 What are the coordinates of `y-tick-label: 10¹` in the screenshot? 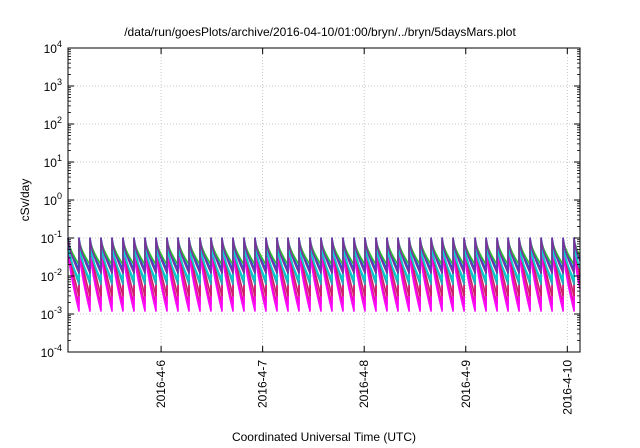 It's located at (53, 161).